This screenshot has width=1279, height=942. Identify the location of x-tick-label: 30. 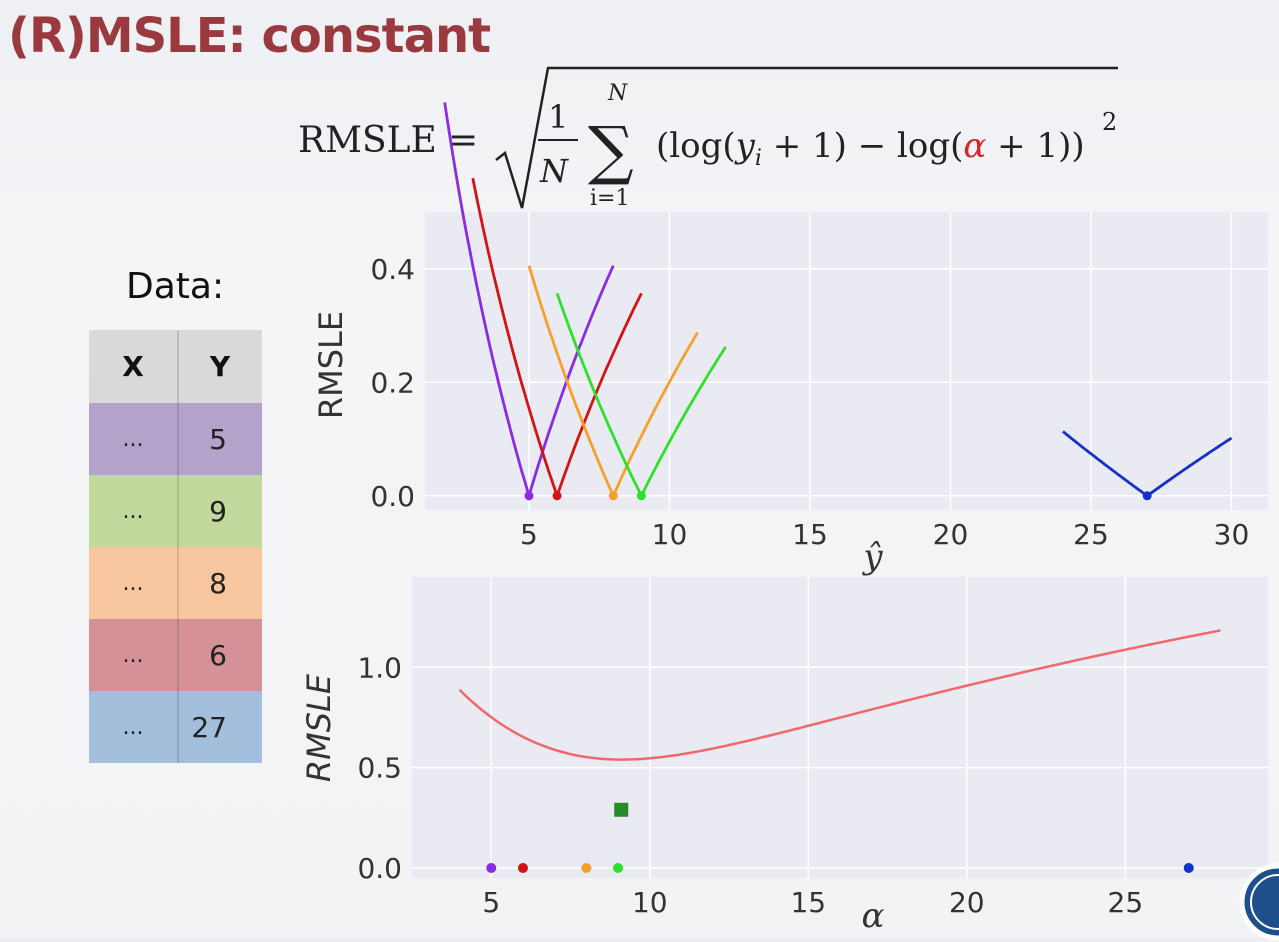
(1232, 534).